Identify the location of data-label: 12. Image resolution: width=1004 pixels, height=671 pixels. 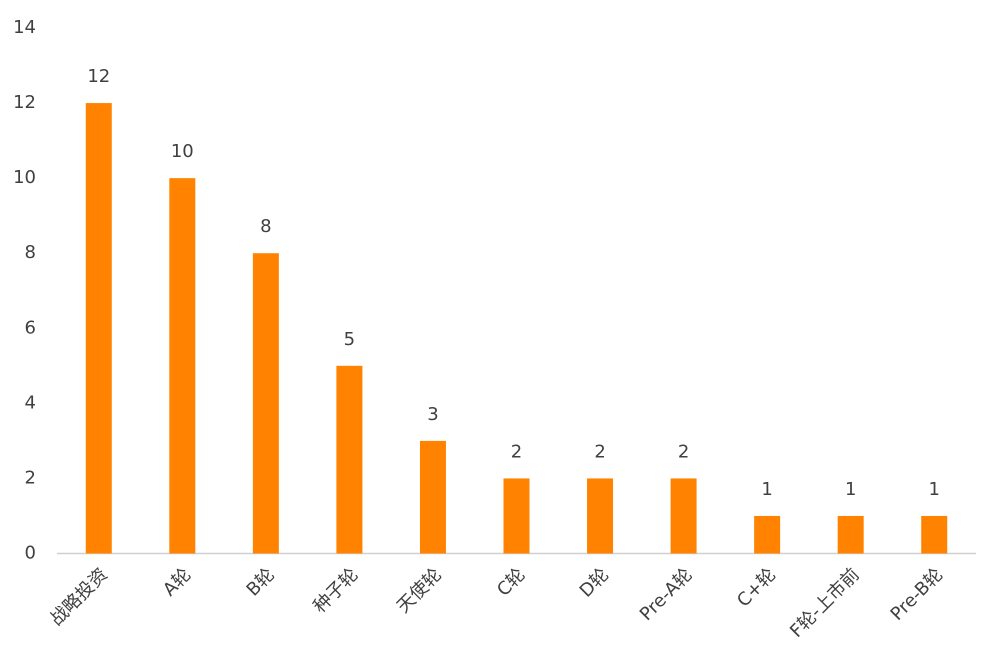
(98, 76).